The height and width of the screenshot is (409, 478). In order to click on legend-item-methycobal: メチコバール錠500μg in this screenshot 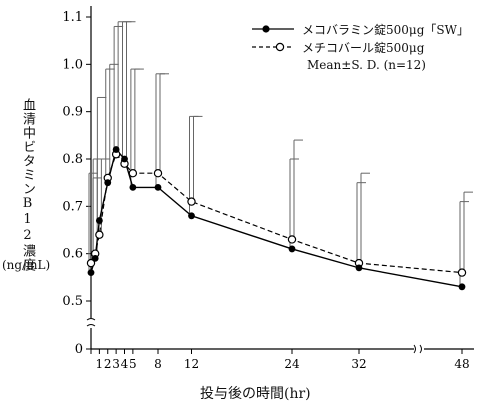, I will do `click(359, 47)`.